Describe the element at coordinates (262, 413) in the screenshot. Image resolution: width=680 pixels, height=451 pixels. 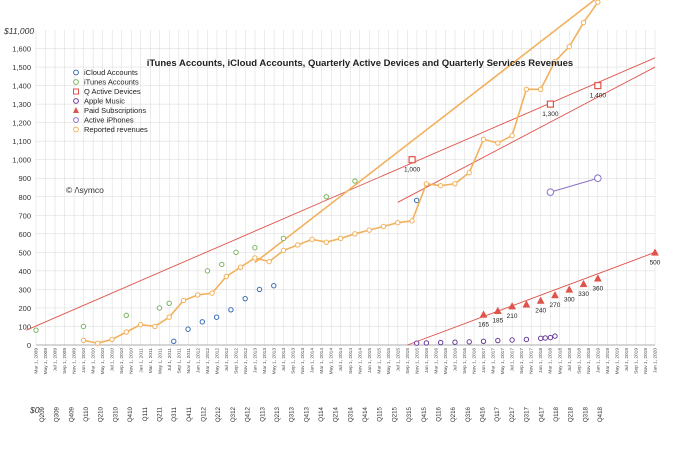
I see `x-quarter-tick-label: Q113` at that location.